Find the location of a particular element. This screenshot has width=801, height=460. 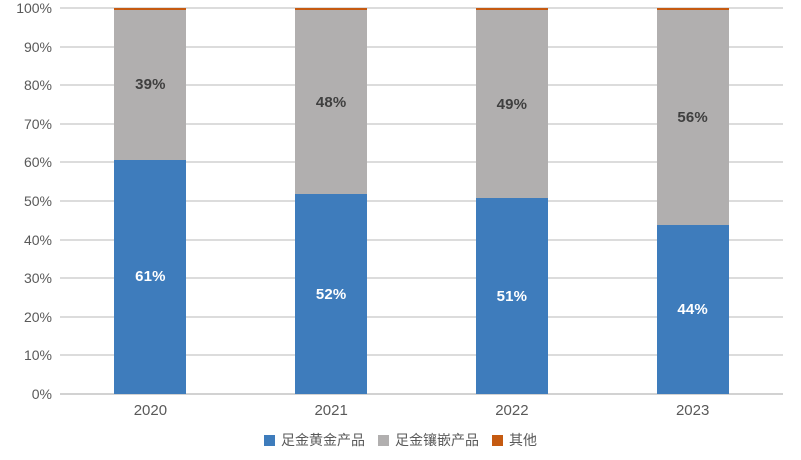

bar-2022: 51% 49% is located at coordinates (511, 201).